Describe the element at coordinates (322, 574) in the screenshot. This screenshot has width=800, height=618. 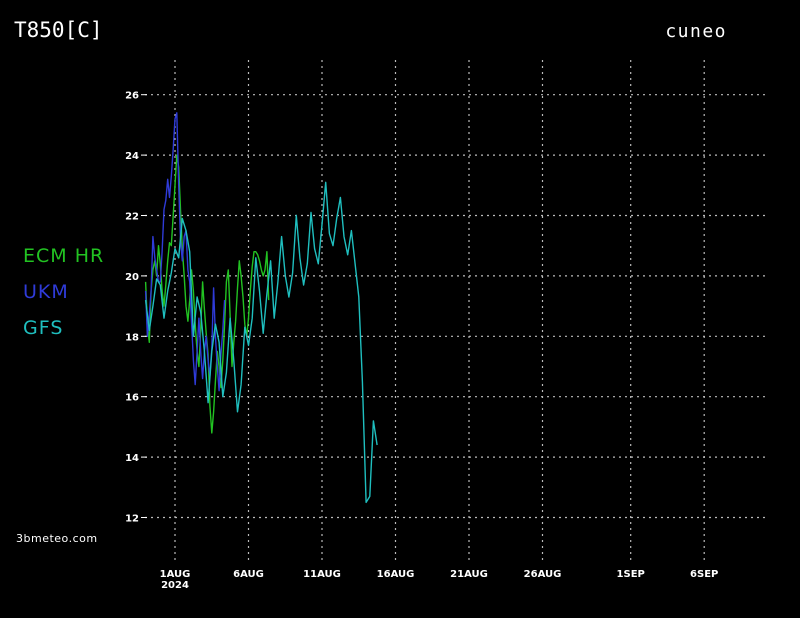
I see `x-tick-label: 11AUG` at that location.